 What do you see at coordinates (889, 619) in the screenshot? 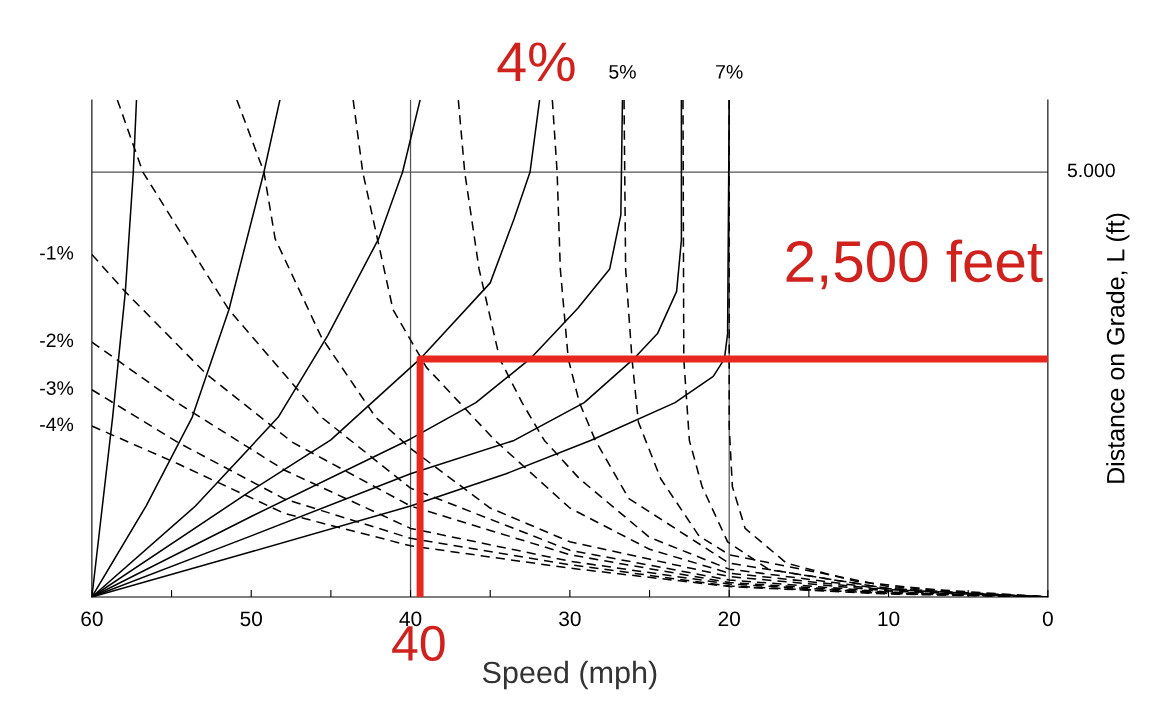
I see `x-tick-label: 10` at bounding box center [889, 619].